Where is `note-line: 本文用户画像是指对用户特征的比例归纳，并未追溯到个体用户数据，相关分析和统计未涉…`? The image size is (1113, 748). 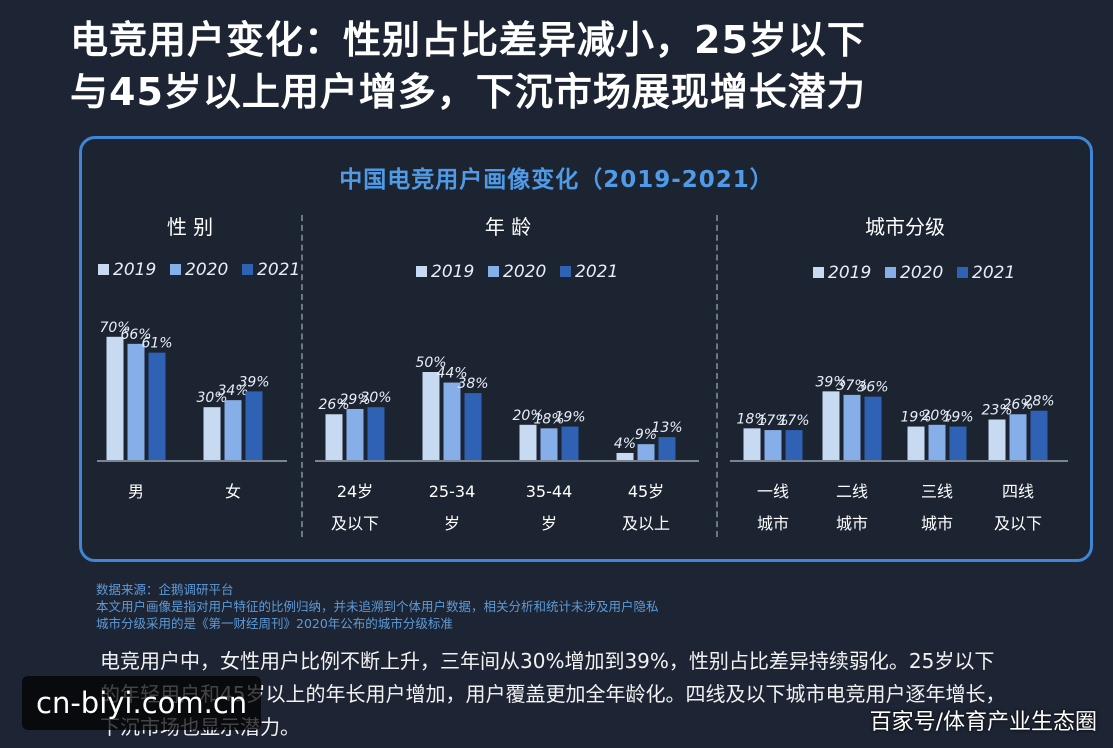 note-line: 本文用户画像是指对用户特征的比例归纳，并未追溯到个体用户数据，相关分析和统计未涉… is located at coordinates (377, 606).